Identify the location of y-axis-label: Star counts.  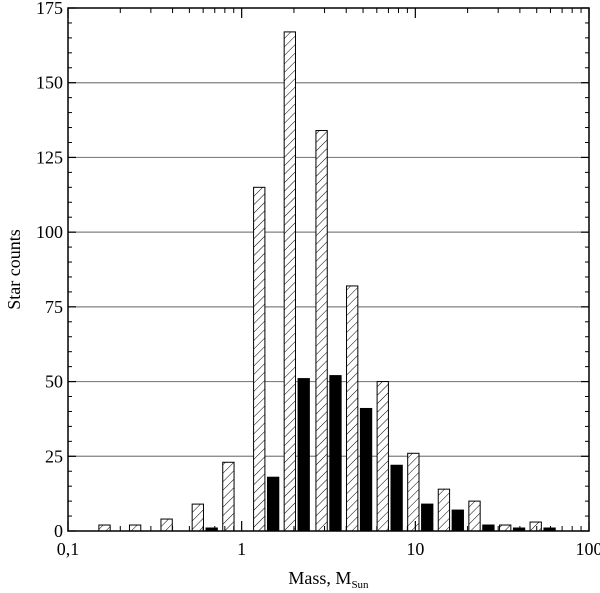
(14, 269).